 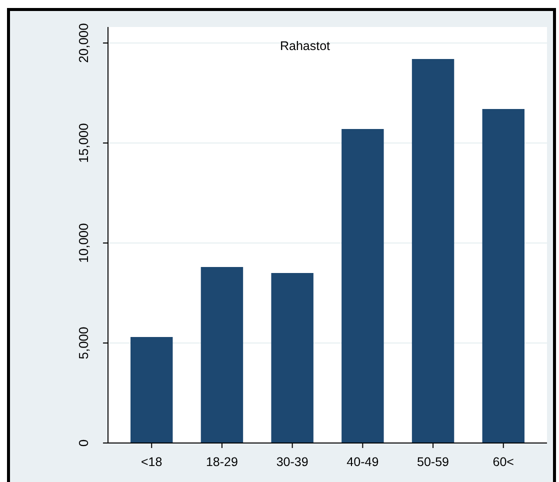 What do you see at coordinates (433, 462) in the screenshot?
I see `x-tick-label: 50-59` at bounding box center [433, 462].